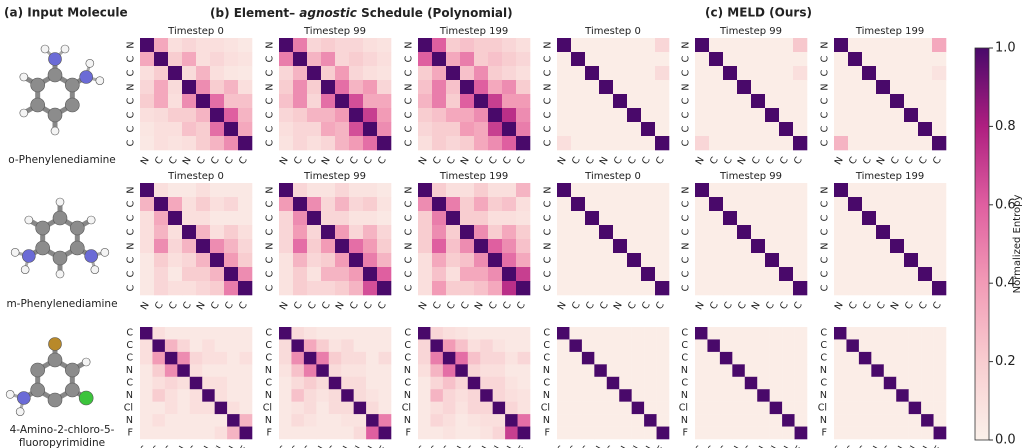 The width and height of the screenshot is (1031, 448). Describe the element at coordinates (750, 176) in the screenshot. I see `heatmap-title: Timestep 99` at that location.